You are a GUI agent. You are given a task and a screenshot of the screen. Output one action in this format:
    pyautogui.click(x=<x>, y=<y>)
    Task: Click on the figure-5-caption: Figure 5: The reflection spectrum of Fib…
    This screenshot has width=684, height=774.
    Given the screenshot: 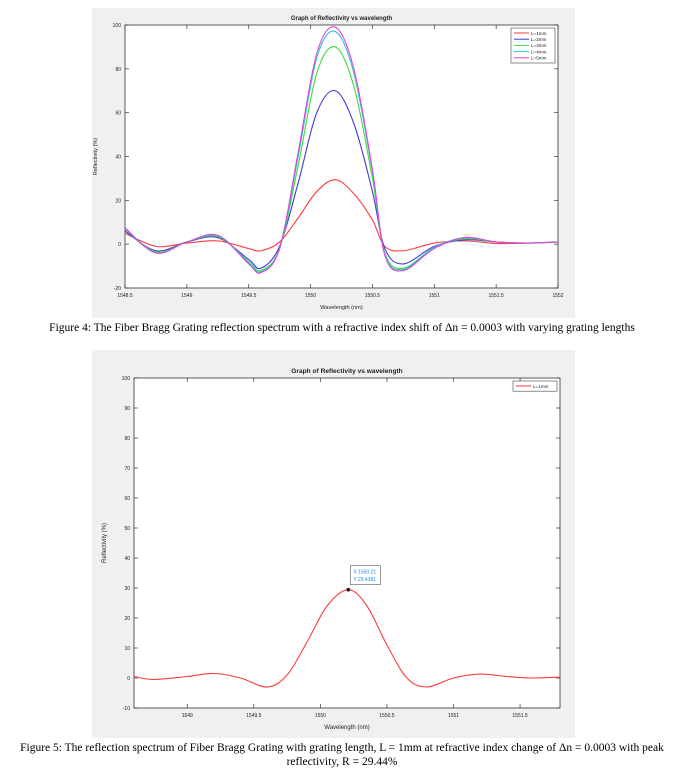 What is the action you would take?
    pyautogui.click(x=342, y=755)
    